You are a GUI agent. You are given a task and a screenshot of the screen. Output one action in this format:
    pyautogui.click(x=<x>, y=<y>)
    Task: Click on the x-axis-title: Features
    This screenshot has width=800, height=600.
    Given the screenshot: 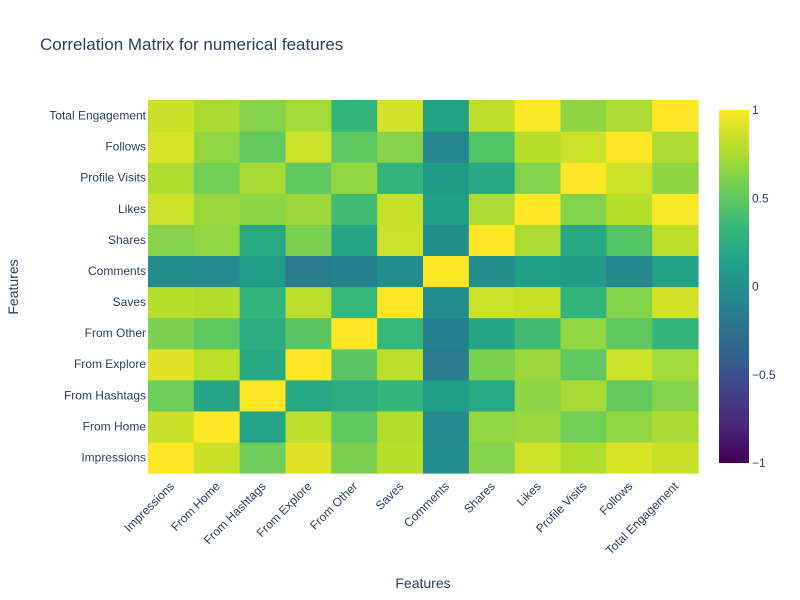 What is the action you would take?
    pyautogui.click(x=422, y=583)
    